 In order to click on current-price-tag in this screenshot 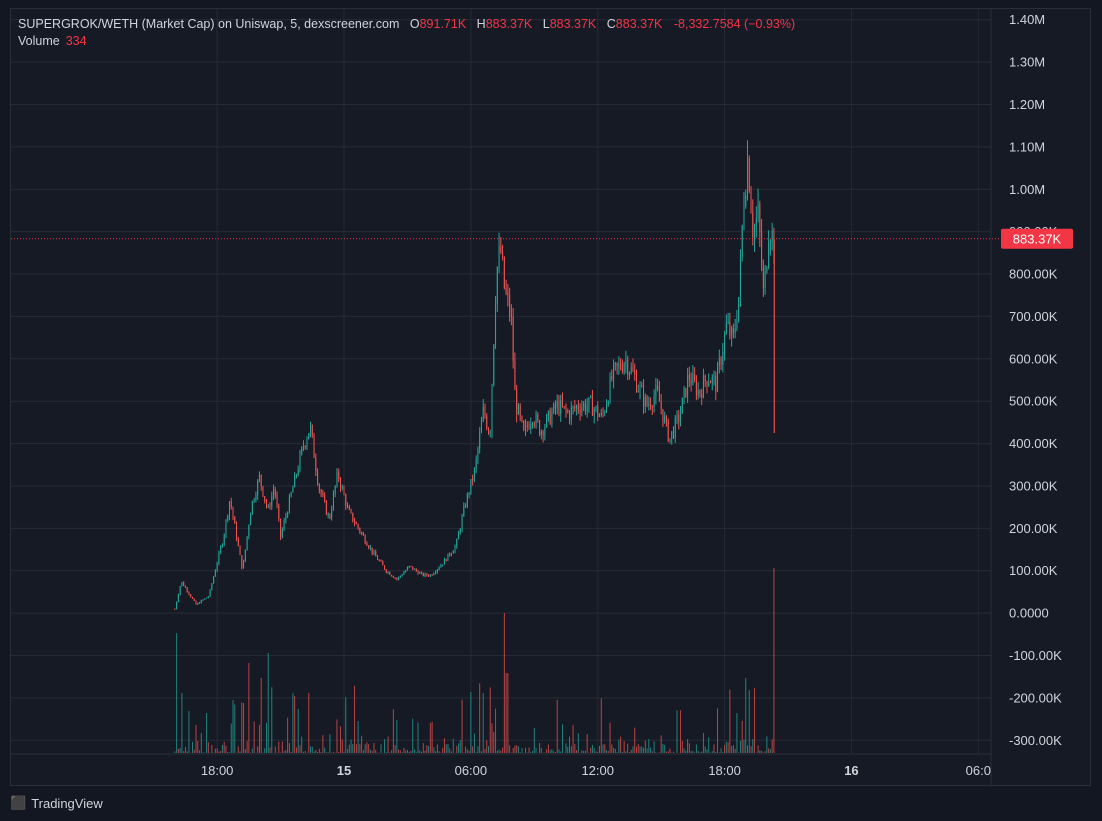, I will do `click(1037, 238)`.